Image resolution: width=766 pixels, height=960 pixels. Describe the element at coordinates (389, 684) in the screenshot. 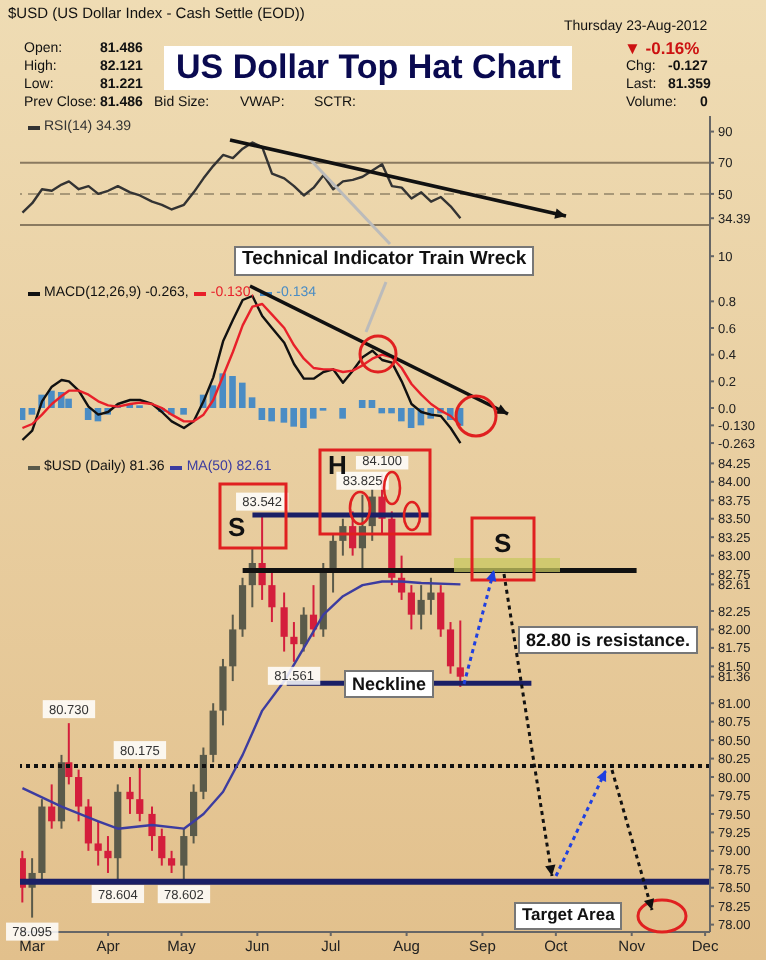

I see `annotation: Neckline` at that location.